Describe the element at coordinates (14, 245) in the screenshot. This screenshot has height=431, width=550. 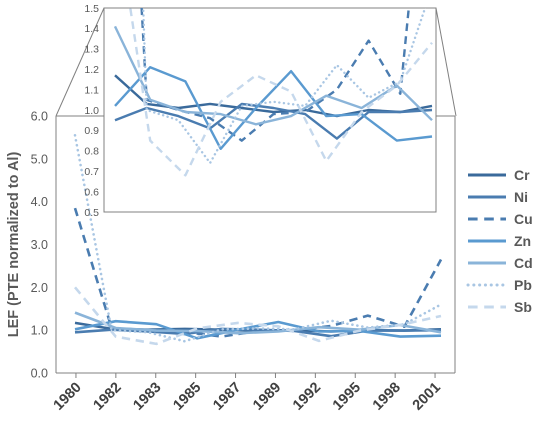
I see `y-axis-title: LEF (PTE normalized to Al)` at that location.